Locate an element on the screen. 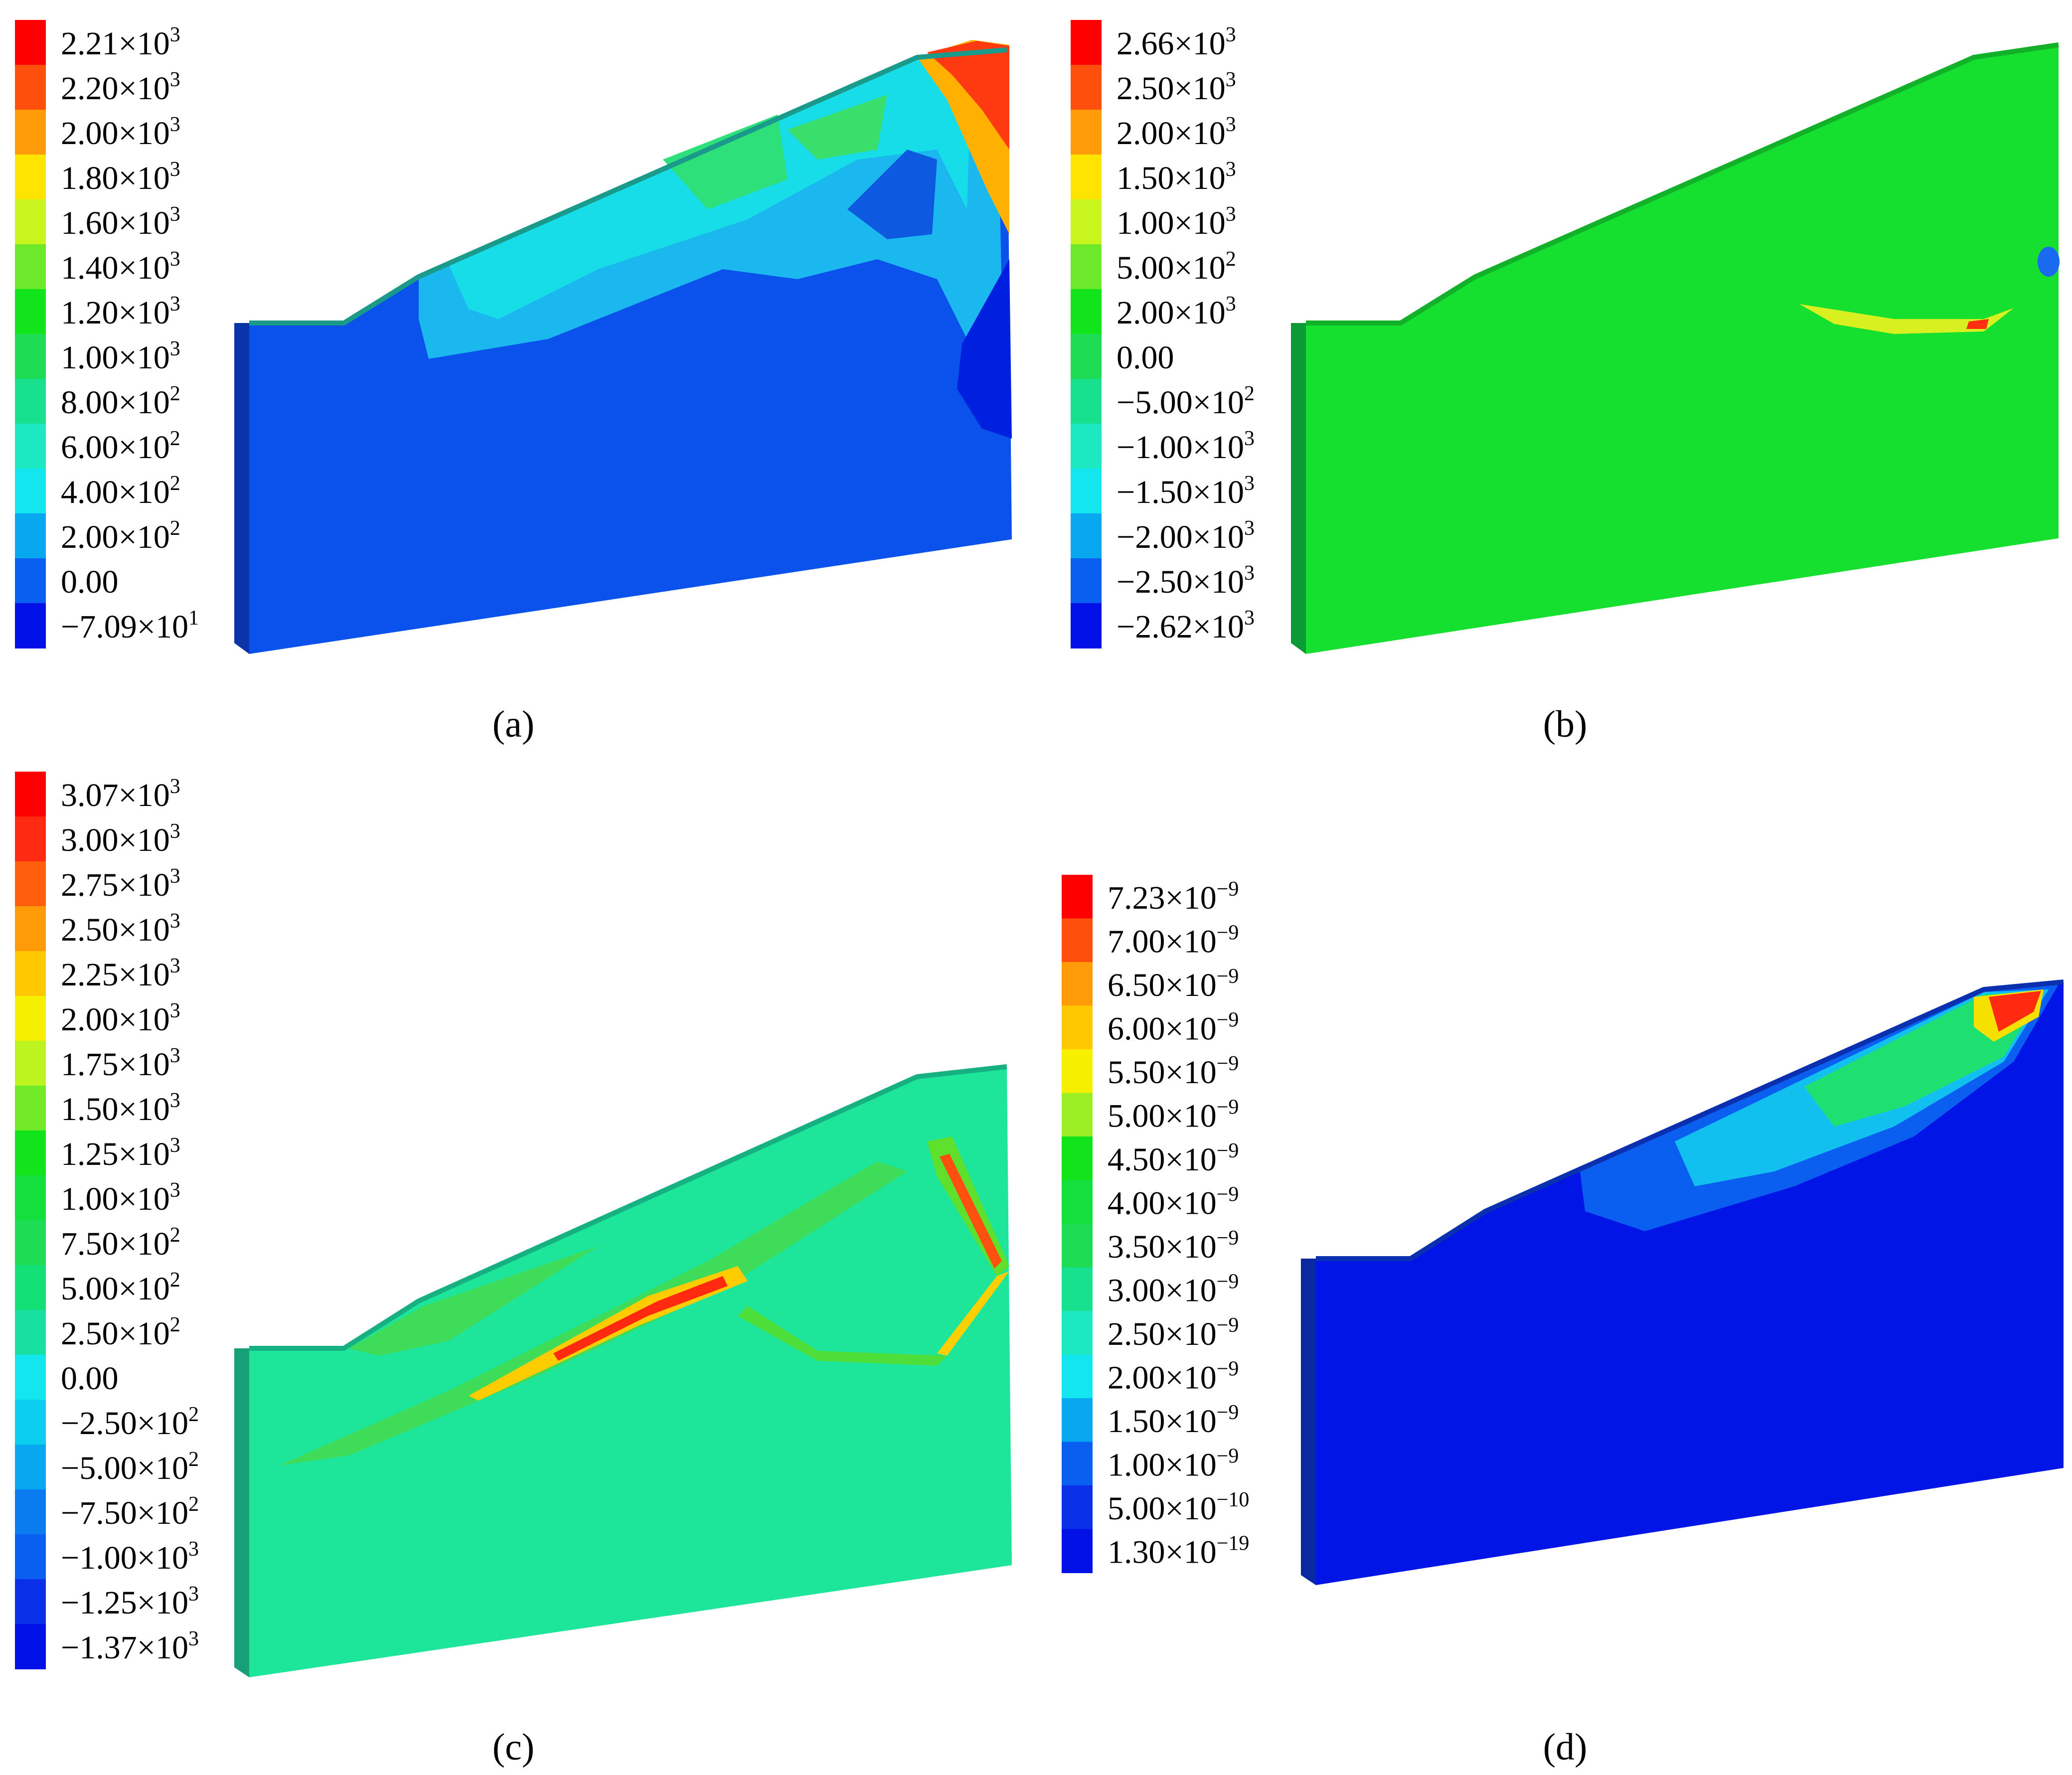  legend-label: −7.09×10¹ is located at coordinates (130, 626).